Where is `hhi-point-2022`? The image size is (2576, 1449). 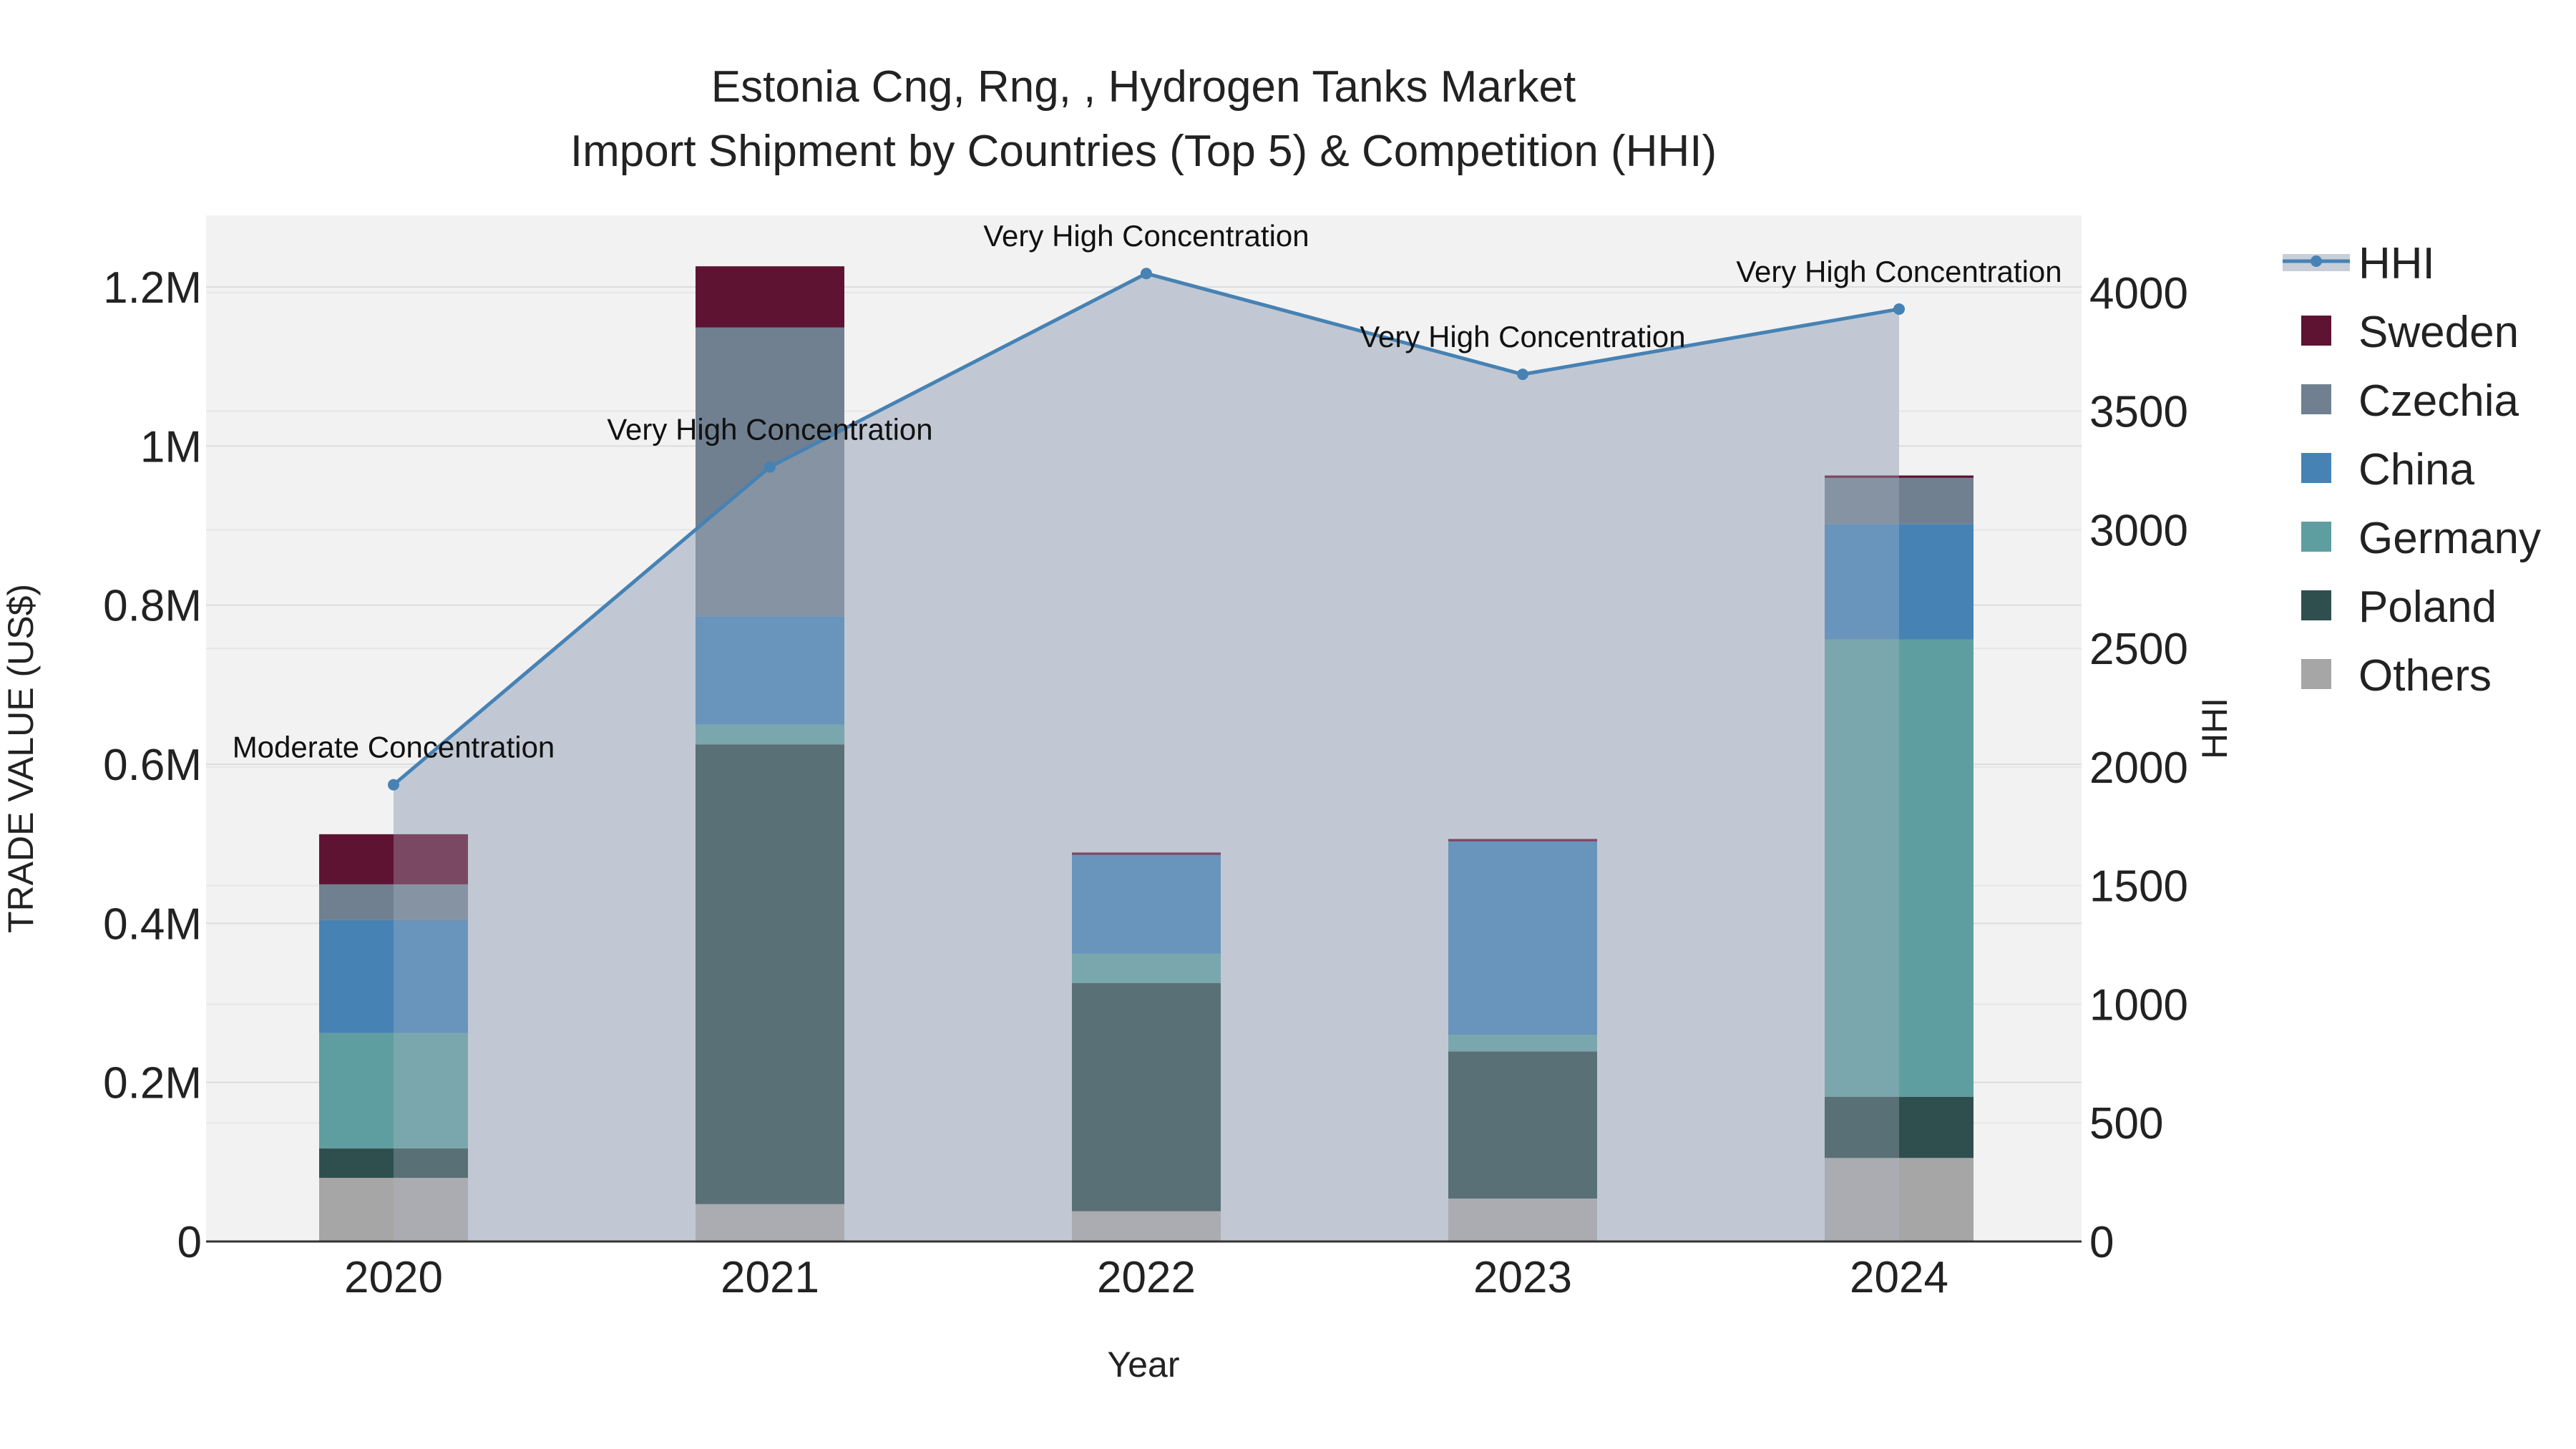 hhi-point-2022 is located at coordinates (1146, 274).